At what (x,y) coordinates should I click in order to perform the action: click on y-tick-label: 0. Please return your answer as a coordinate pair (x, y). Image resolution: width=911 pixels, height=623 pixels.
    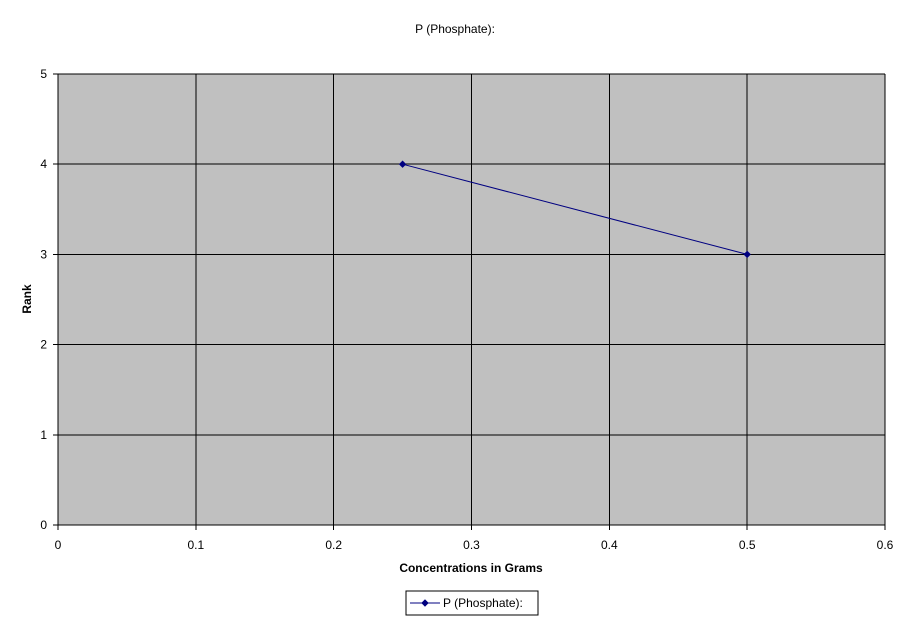
    Looking at the image, I should click on (43, 525).